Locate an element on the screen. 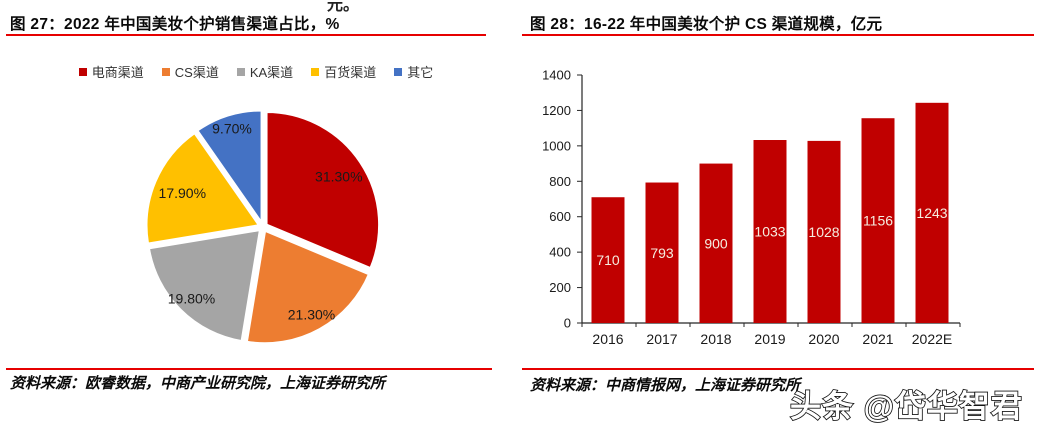  figure-28-source: 资料来源：中商情报网，上海证券研究所 is located at coordinates (665, 386).